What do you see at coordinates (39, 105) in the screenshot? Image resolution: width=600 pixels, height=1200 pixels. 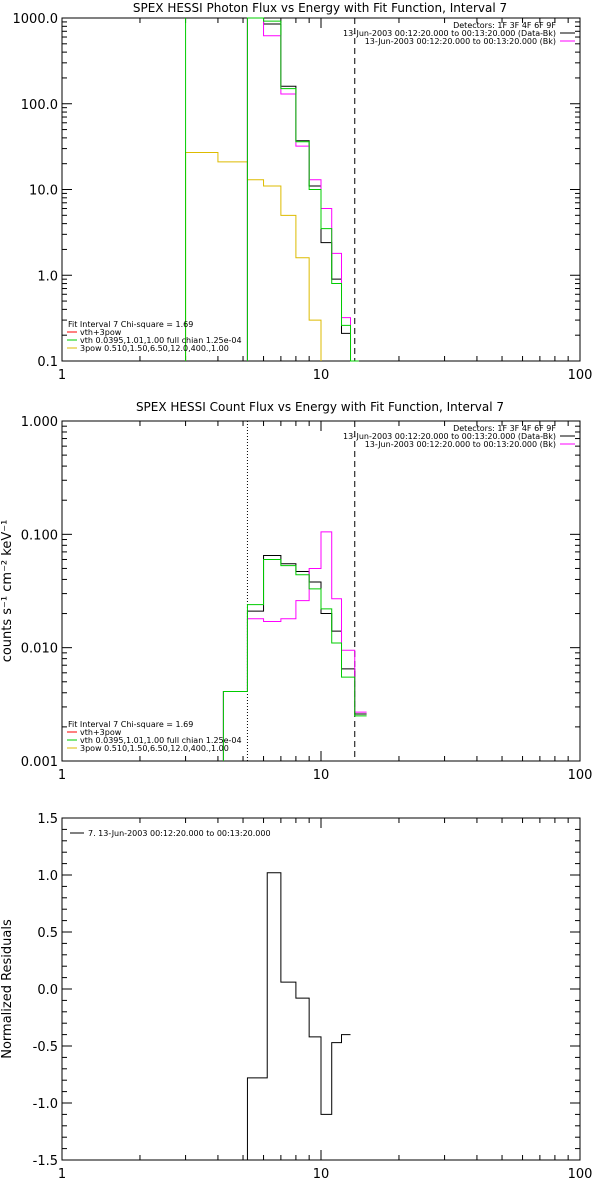 I see `y-tick-label: 100.0` at bounding box center [39, 105].